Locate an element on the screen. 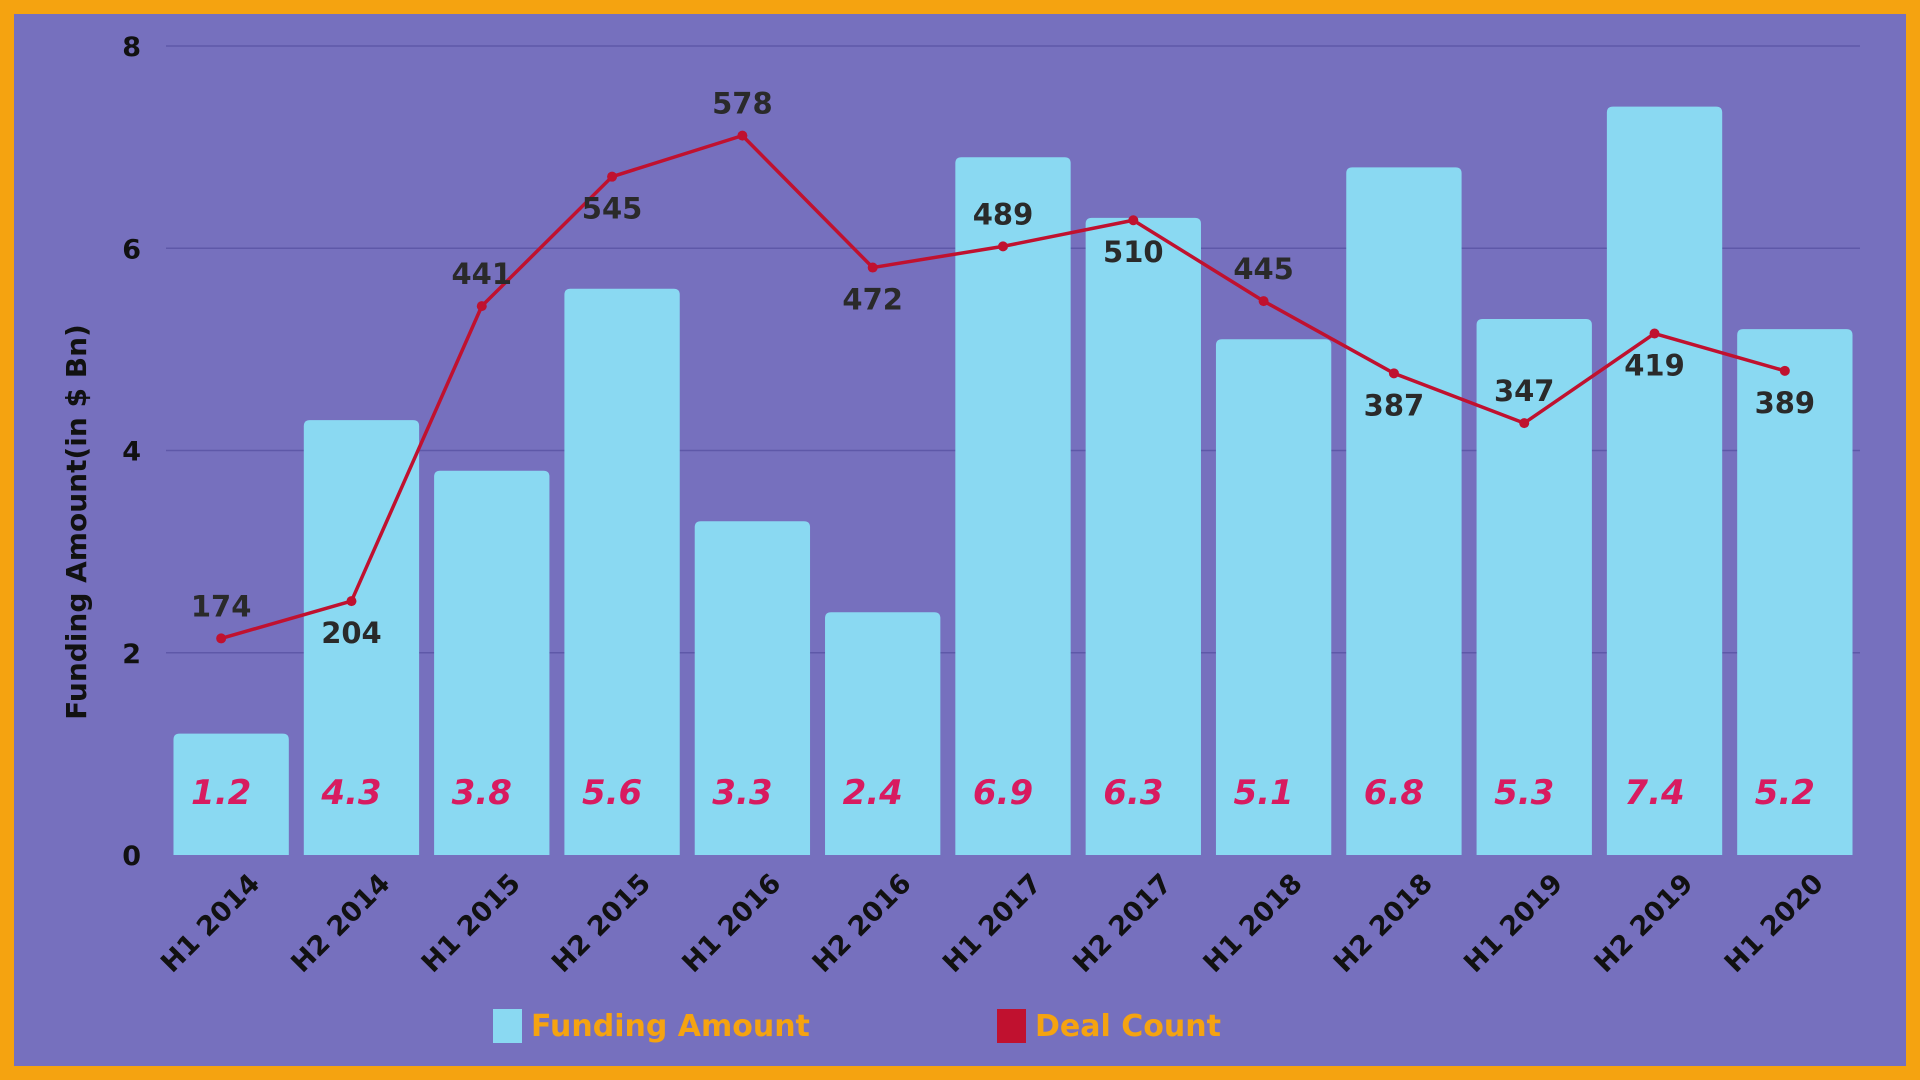 Image resolution: width=1920 pixels, height=1080 pixels. x-tick-label: H2 2016 is located at coordinates (862, 923).